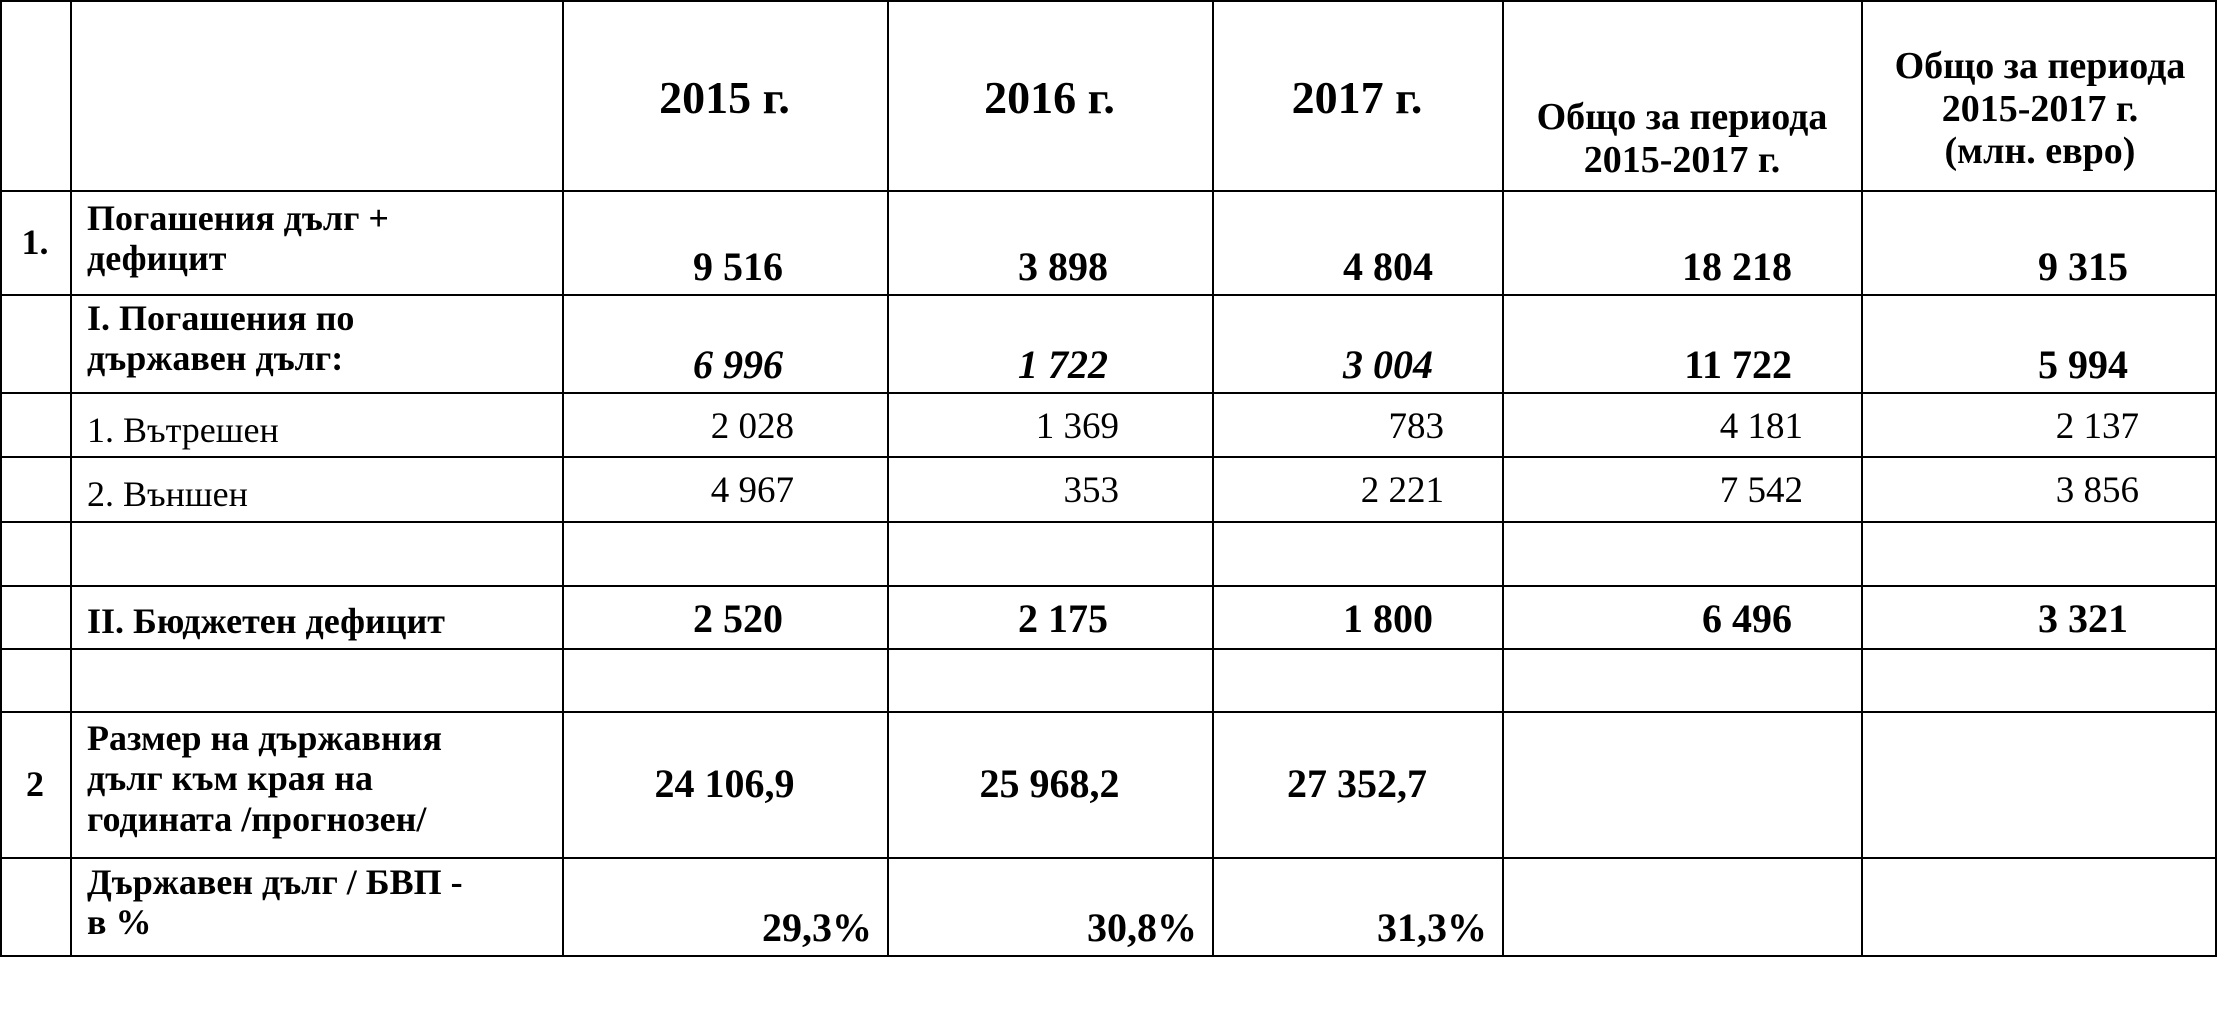 The width and height of the screenshot is (2218, 1024). I want to click on cell-value: 5 994, so click(2083, 364).